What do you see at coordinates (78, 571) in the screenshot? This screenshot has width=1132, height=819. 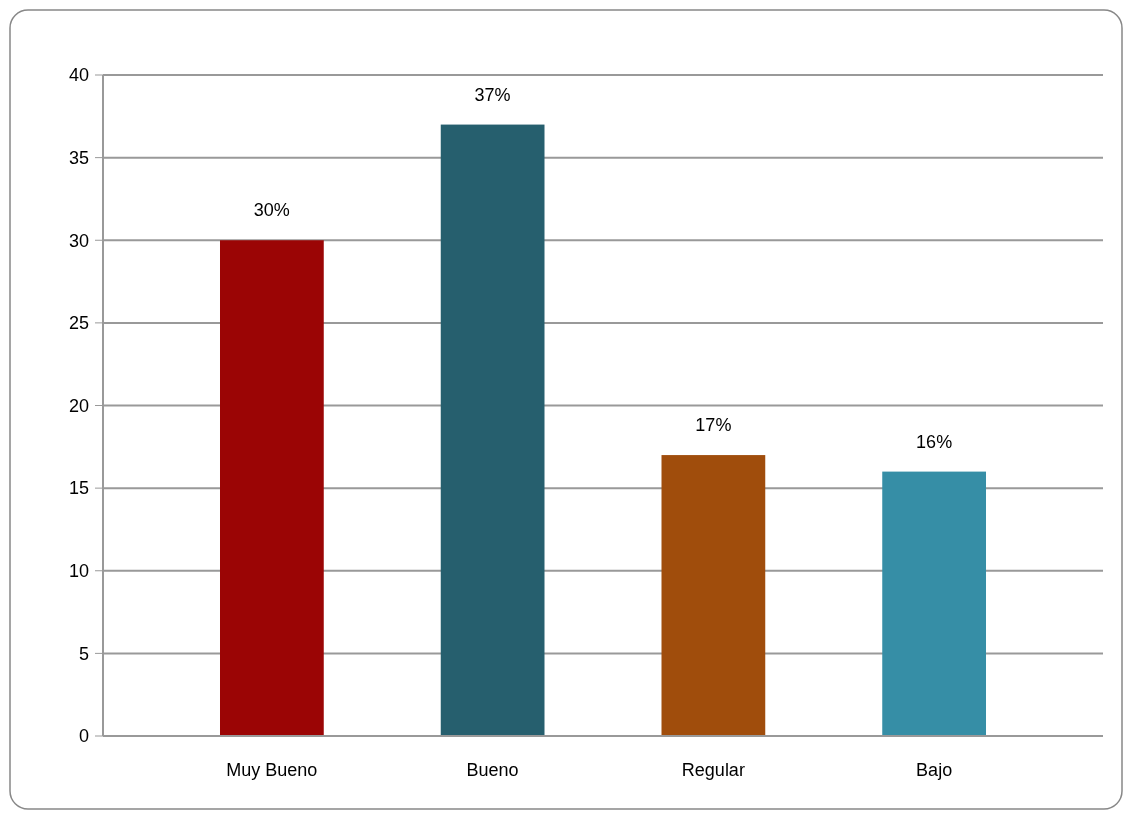 I see `y-tick-label: 10` at bounding box center [78, 571].